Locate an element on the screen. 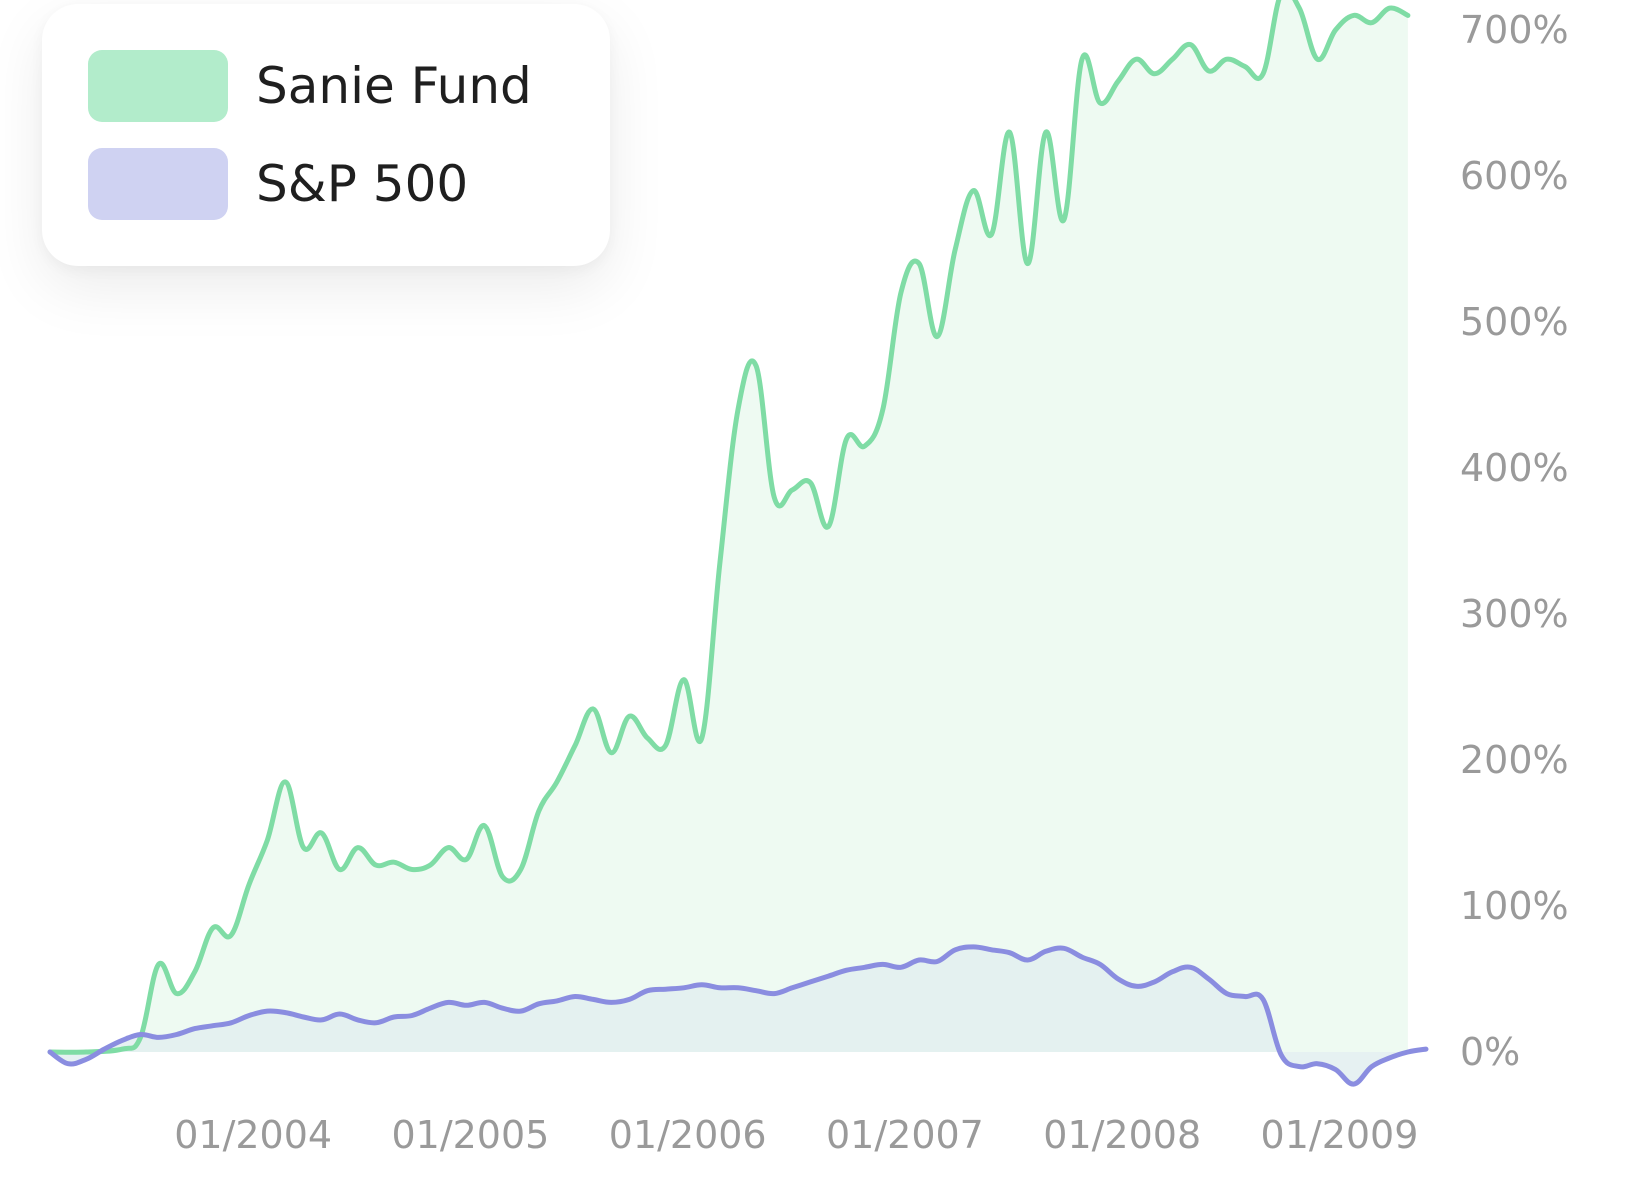  x-tick-label: 01/2005 is located at coordinates (470, 1135).